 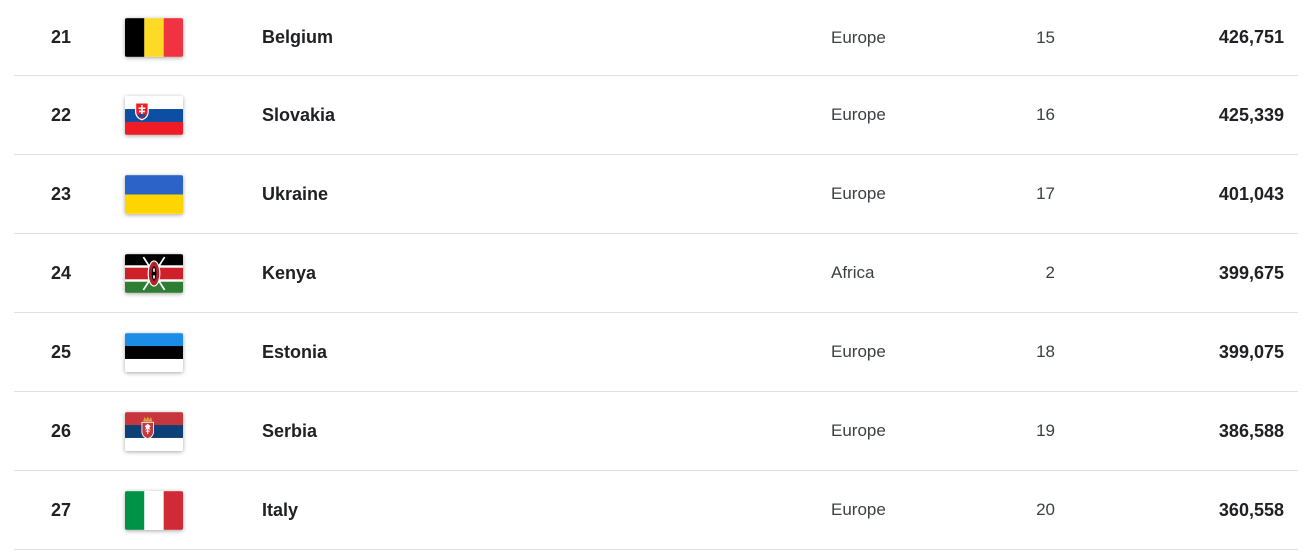 What do you see at coordinates (656, 194) in the screenshot?
I see `table-row: 23 Ukraine Europe 17 401,043` at bounding box center [656, 194].